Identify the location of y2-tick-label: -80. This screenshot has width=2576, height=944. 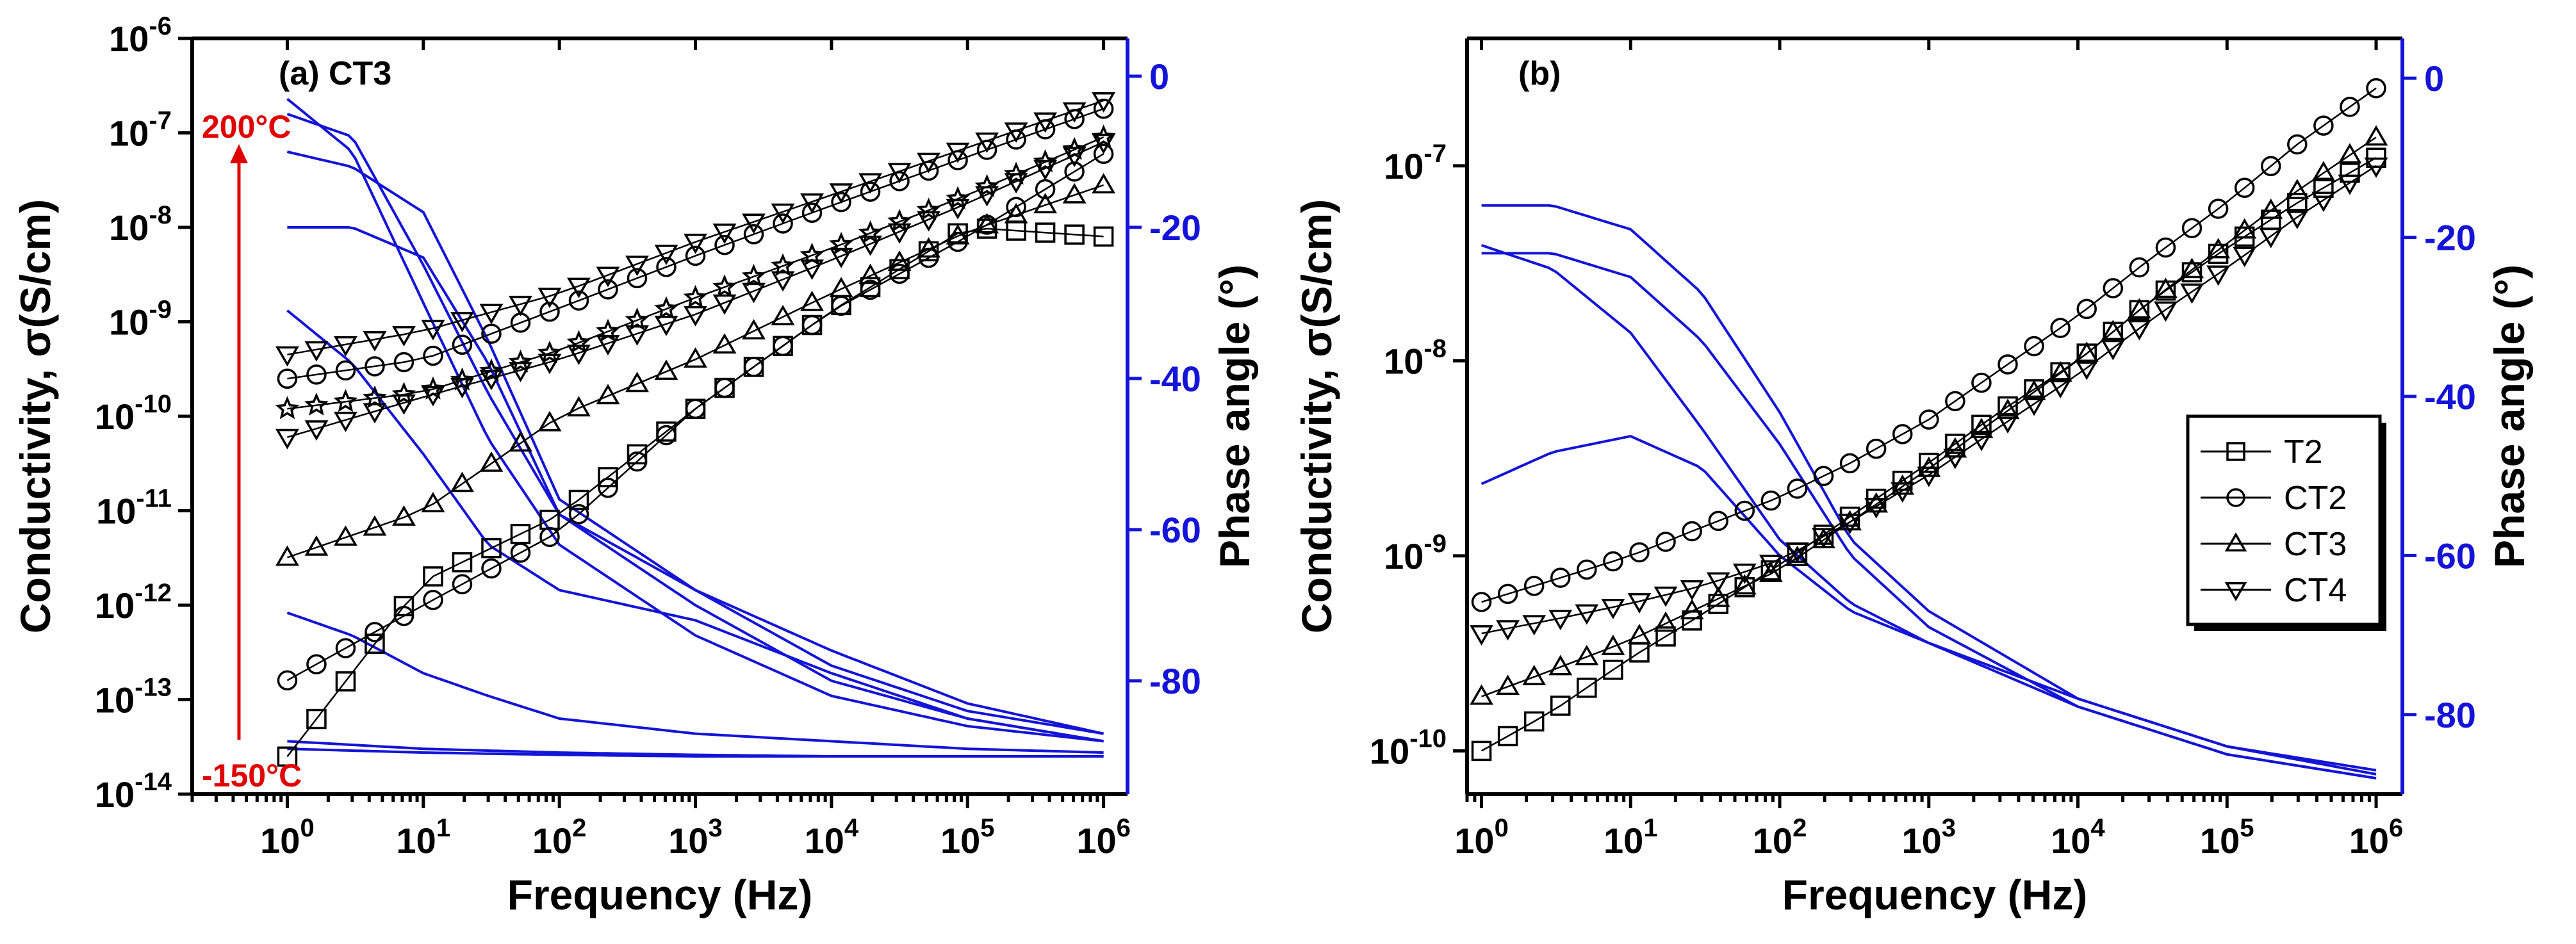
(2450, 715).